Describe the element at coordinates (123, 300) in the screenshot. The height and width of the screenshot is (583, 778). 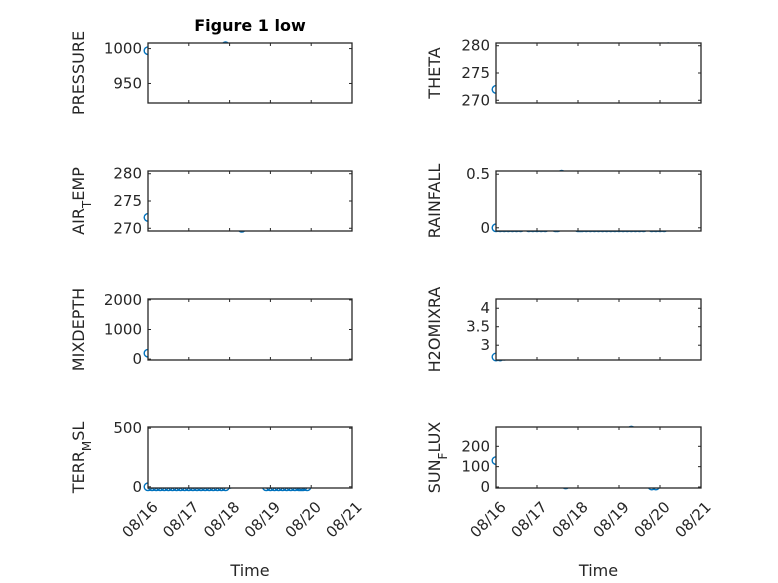
I see `y-tick-label: 2000` at that location.